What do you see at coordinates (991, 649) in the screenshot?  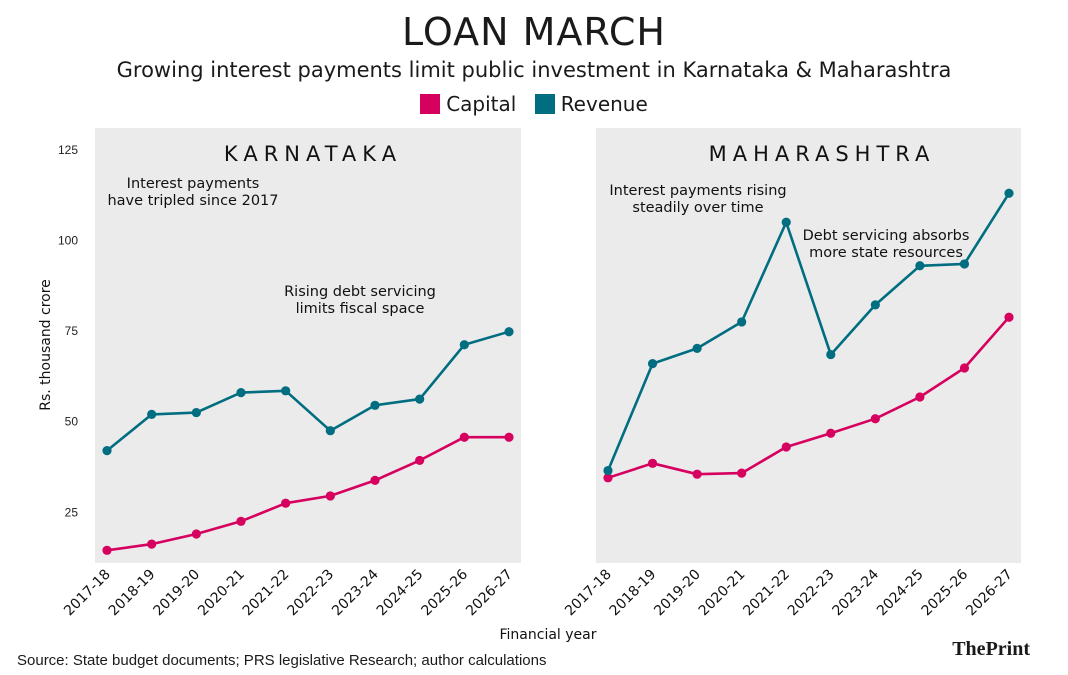 I see `theprint-logo: ThePrint` at bounding box center [991, 649].